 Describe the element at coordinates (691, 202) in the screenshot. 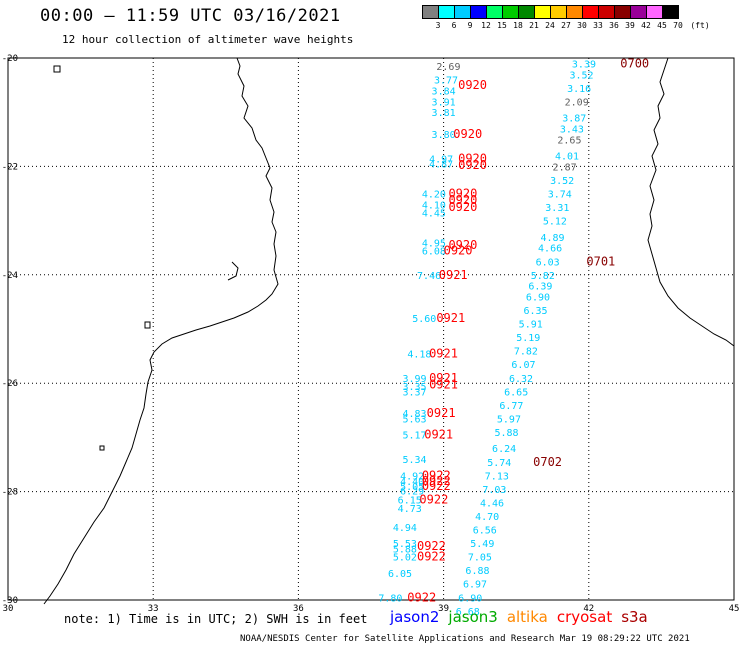

I see `madagascar-coastline` at that location.